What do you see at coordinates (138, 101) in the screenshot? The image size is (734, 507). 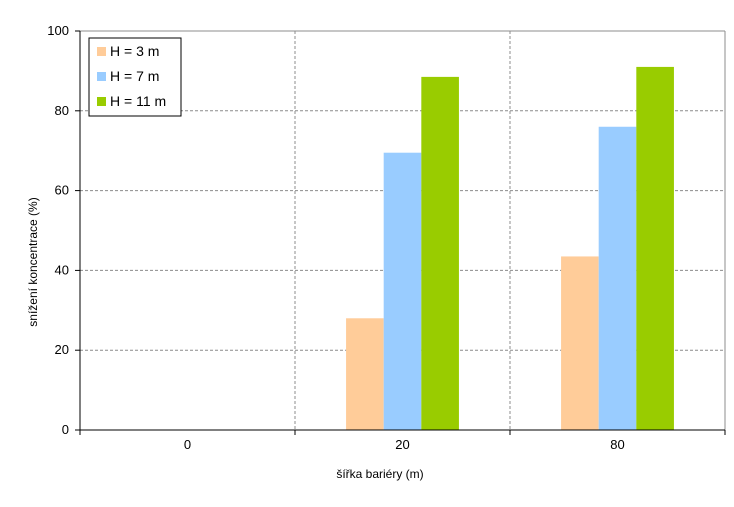 I see `legend-label: H = 11 m` at bounding box center [138, 101].